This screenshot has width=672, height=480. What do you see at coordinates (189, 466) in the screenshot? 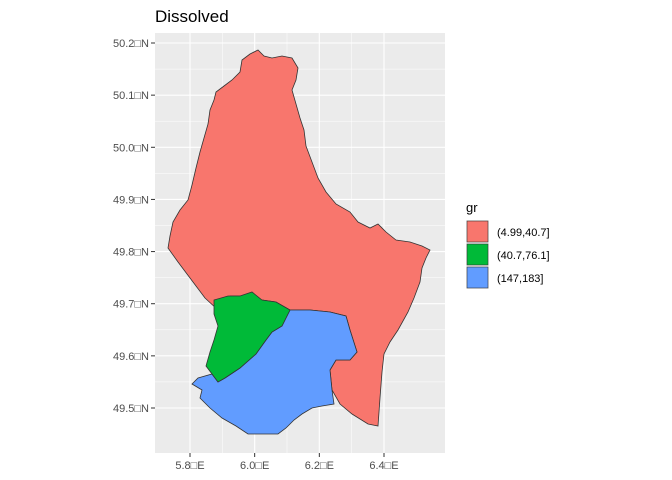
I see `x-tick-label: 5.8□E` at bounding box center [189, 466].